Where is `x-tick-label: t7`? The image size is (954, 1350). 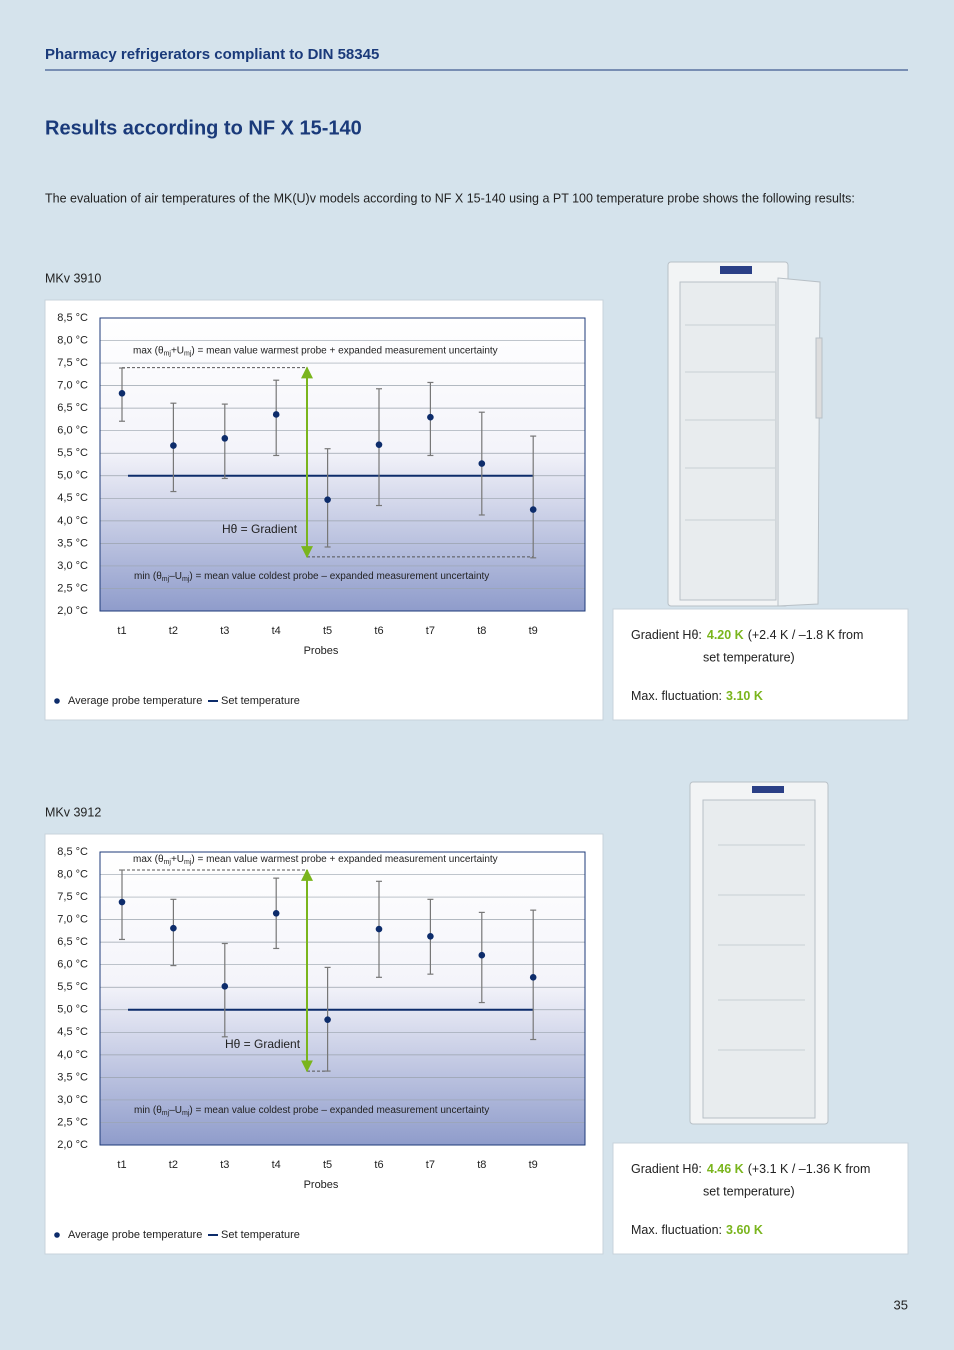
x-tick-label: t7 is located at coordinates (430, 1165).